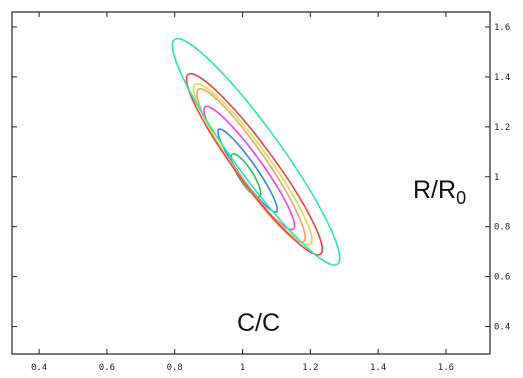  What do you see at coordinates (502, 228) in the screenshot?
I see `y-tick-label: 0.8` at bounding box center [502, 228].